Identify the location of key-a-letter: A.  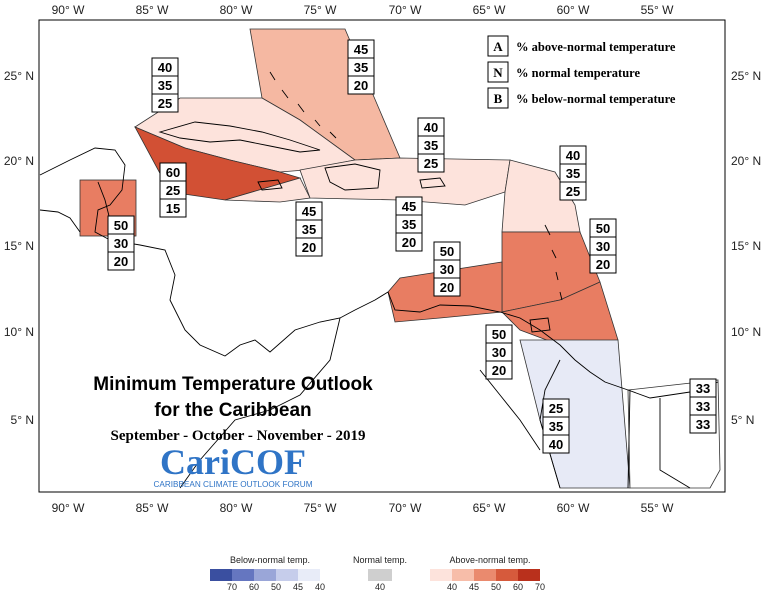
(498, 46).